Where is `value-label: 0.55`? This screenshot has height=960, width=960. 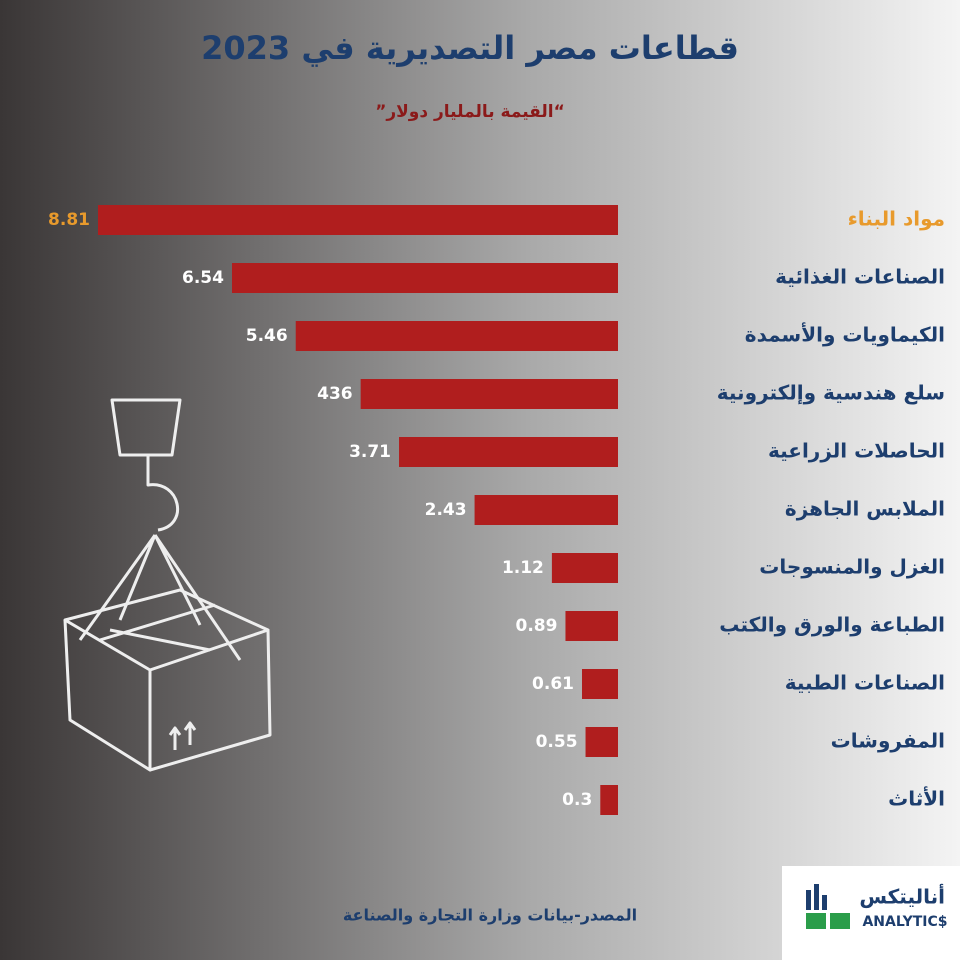
value-label: 0.55 is located at coordinates (557, 742).